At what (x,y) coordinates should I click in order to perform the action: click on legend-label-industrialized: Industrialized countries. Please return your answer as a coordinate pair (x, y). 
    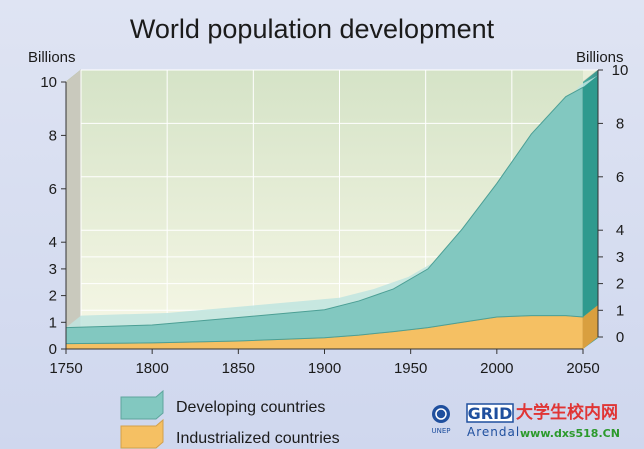
    Looking at the image, I should click on (258, 438).